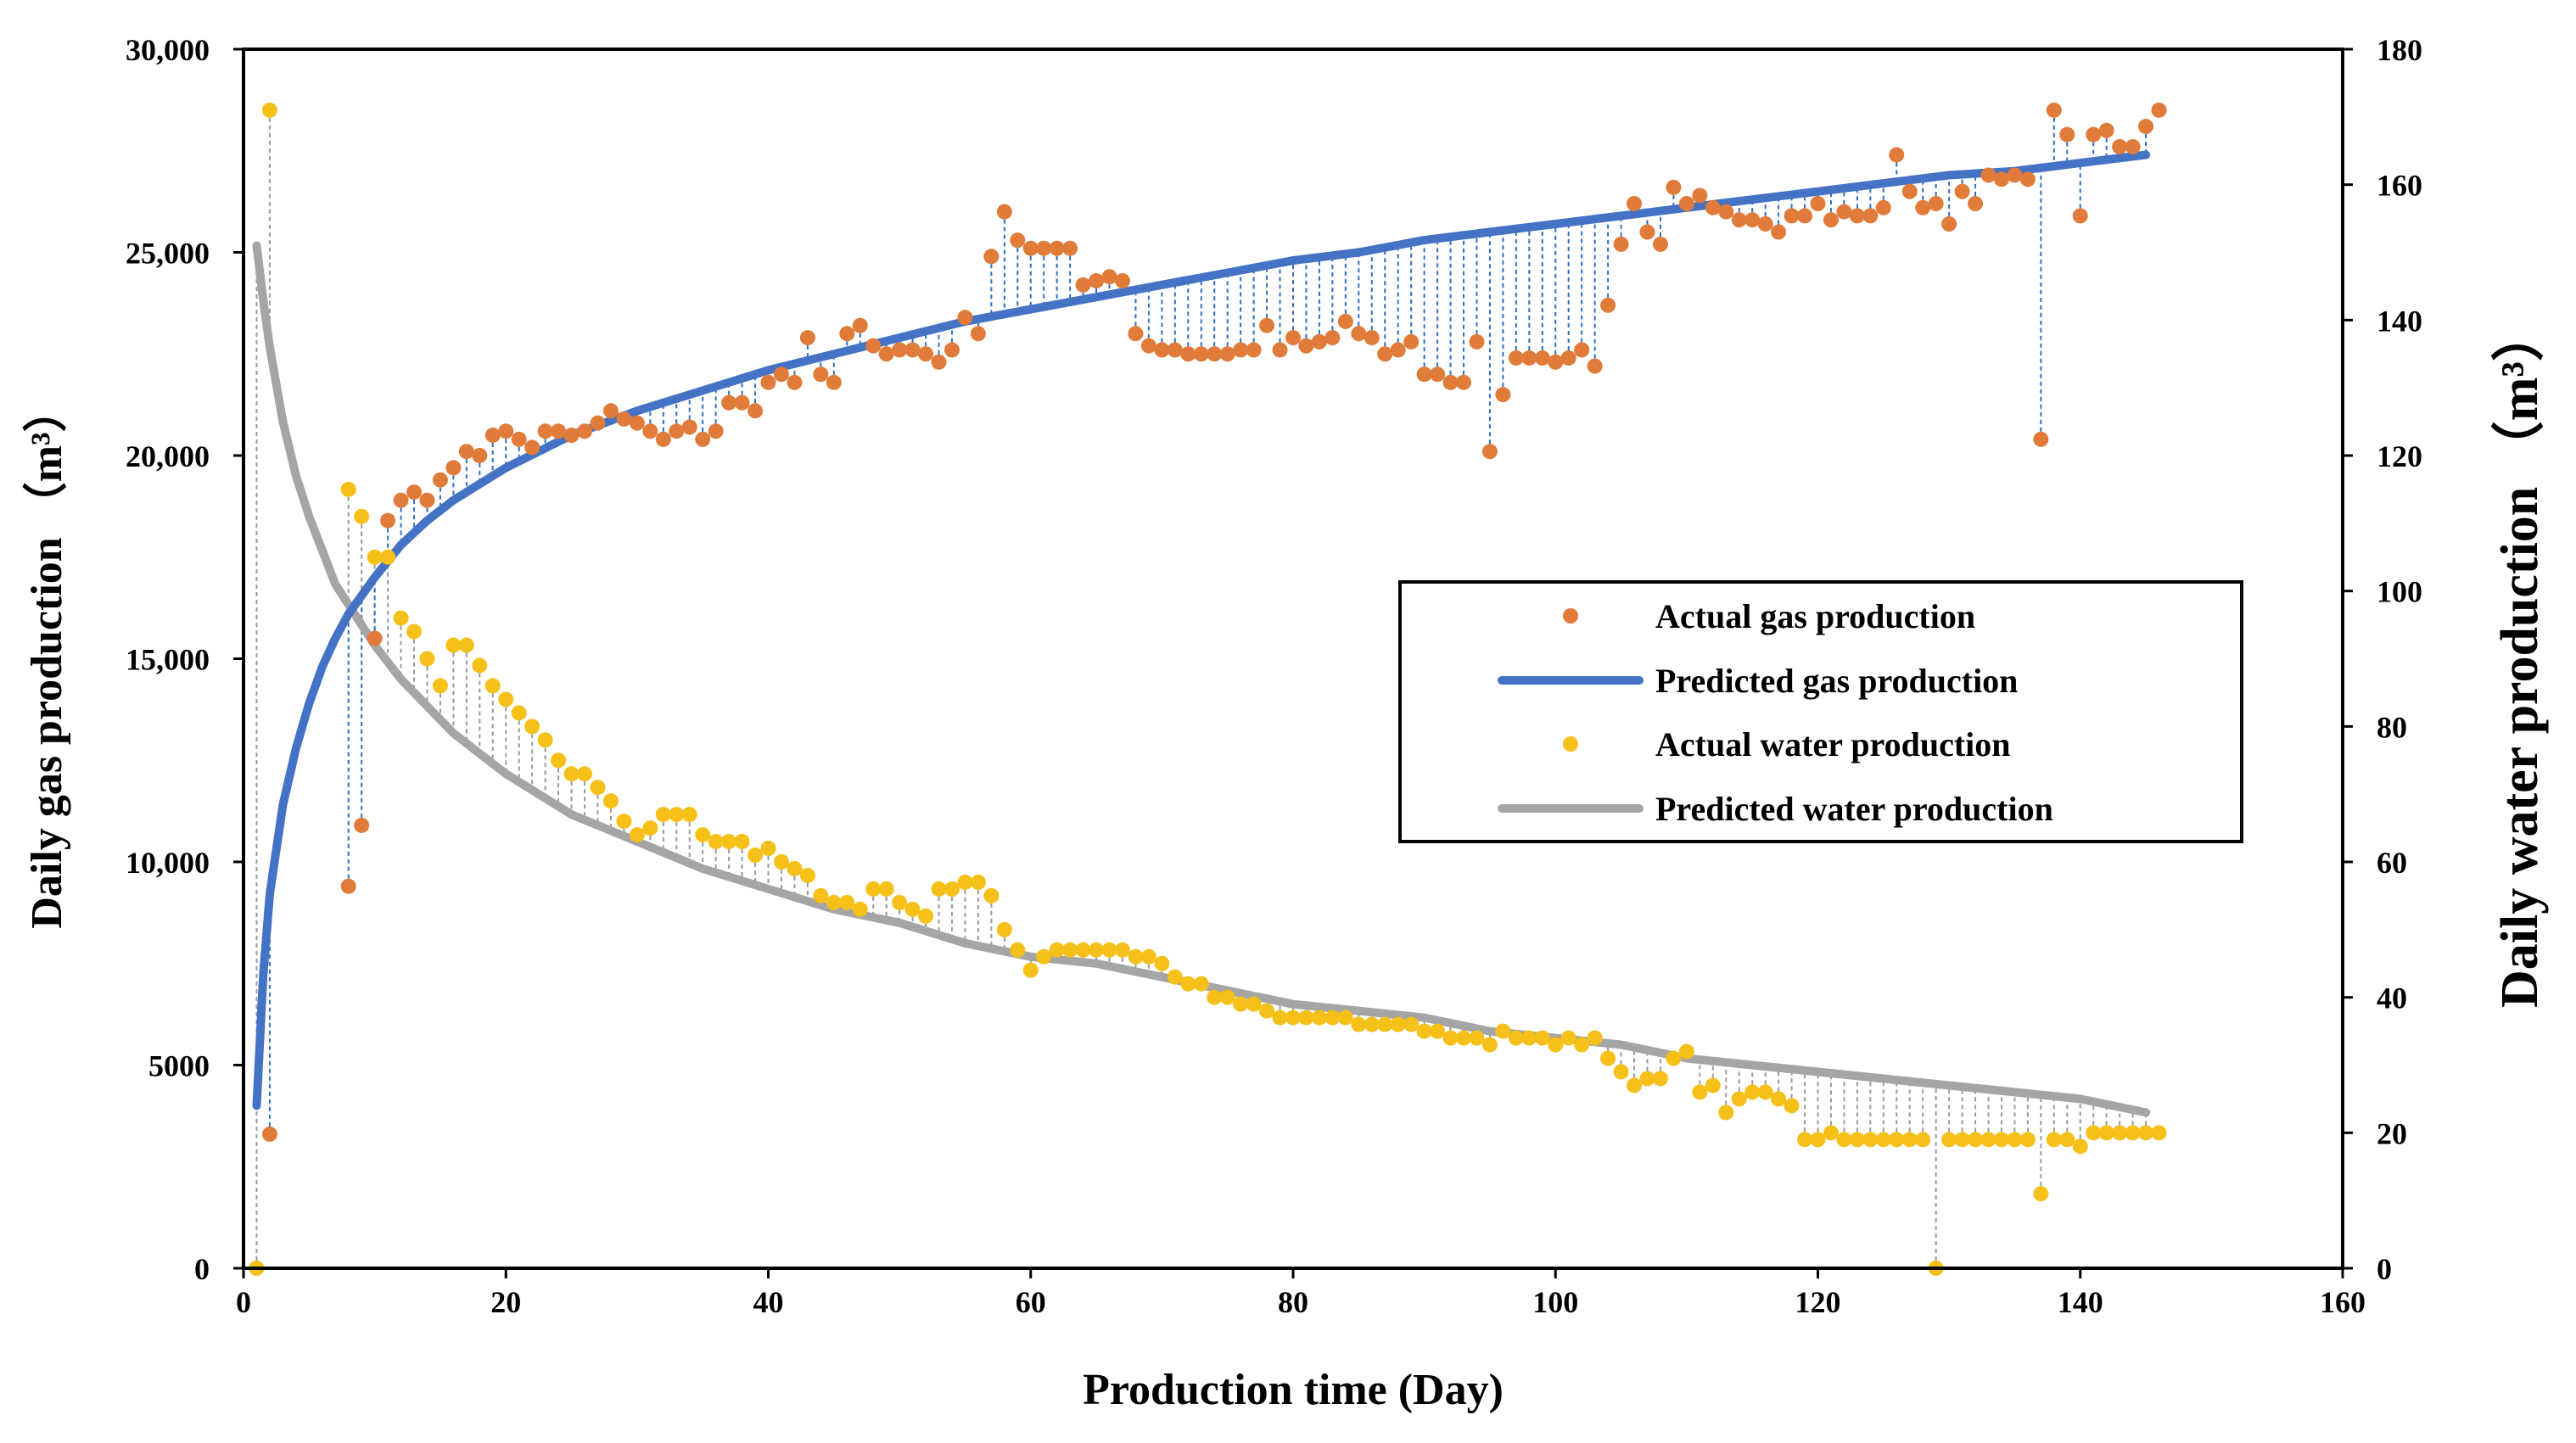  Describe the element at coordinates (2392, 863) in the screenshot. I see `y-right-tick-label: 60` at that location.